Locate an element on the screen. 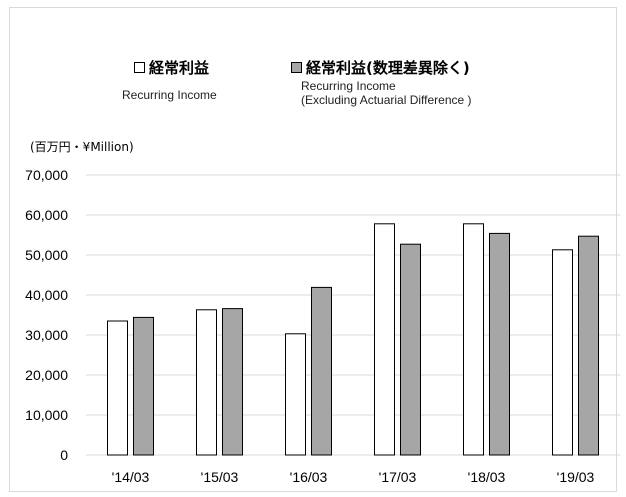  x-tick-label: '14/03 is located at coordinates (131, 477).